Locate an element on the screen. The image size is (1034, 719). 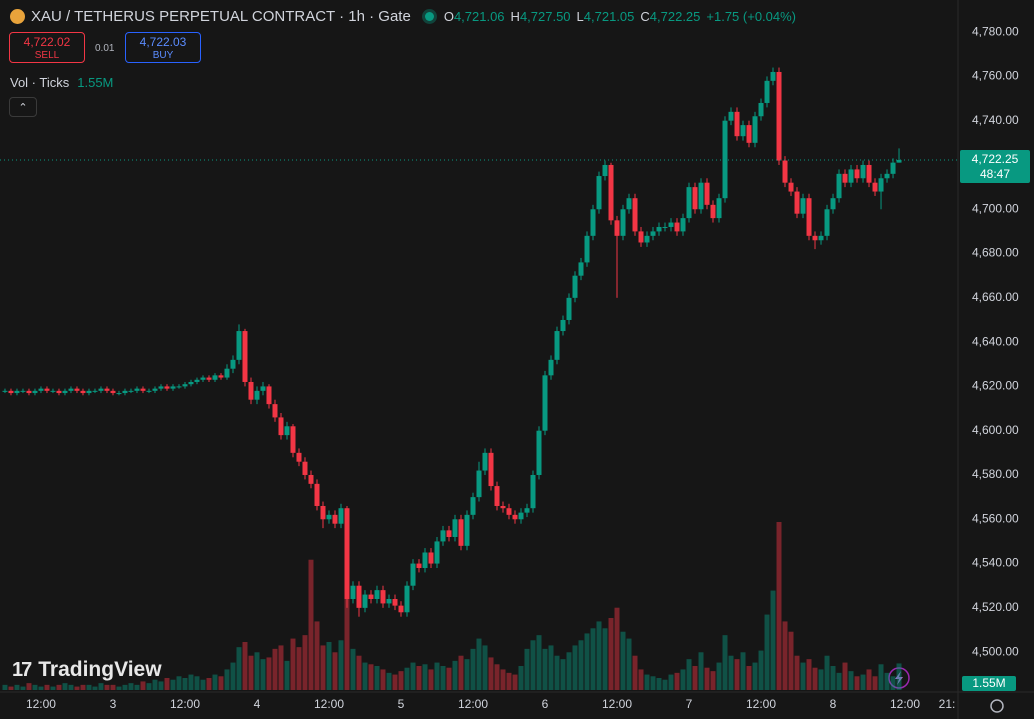
settings-icon is located at coordinates (997, 706).